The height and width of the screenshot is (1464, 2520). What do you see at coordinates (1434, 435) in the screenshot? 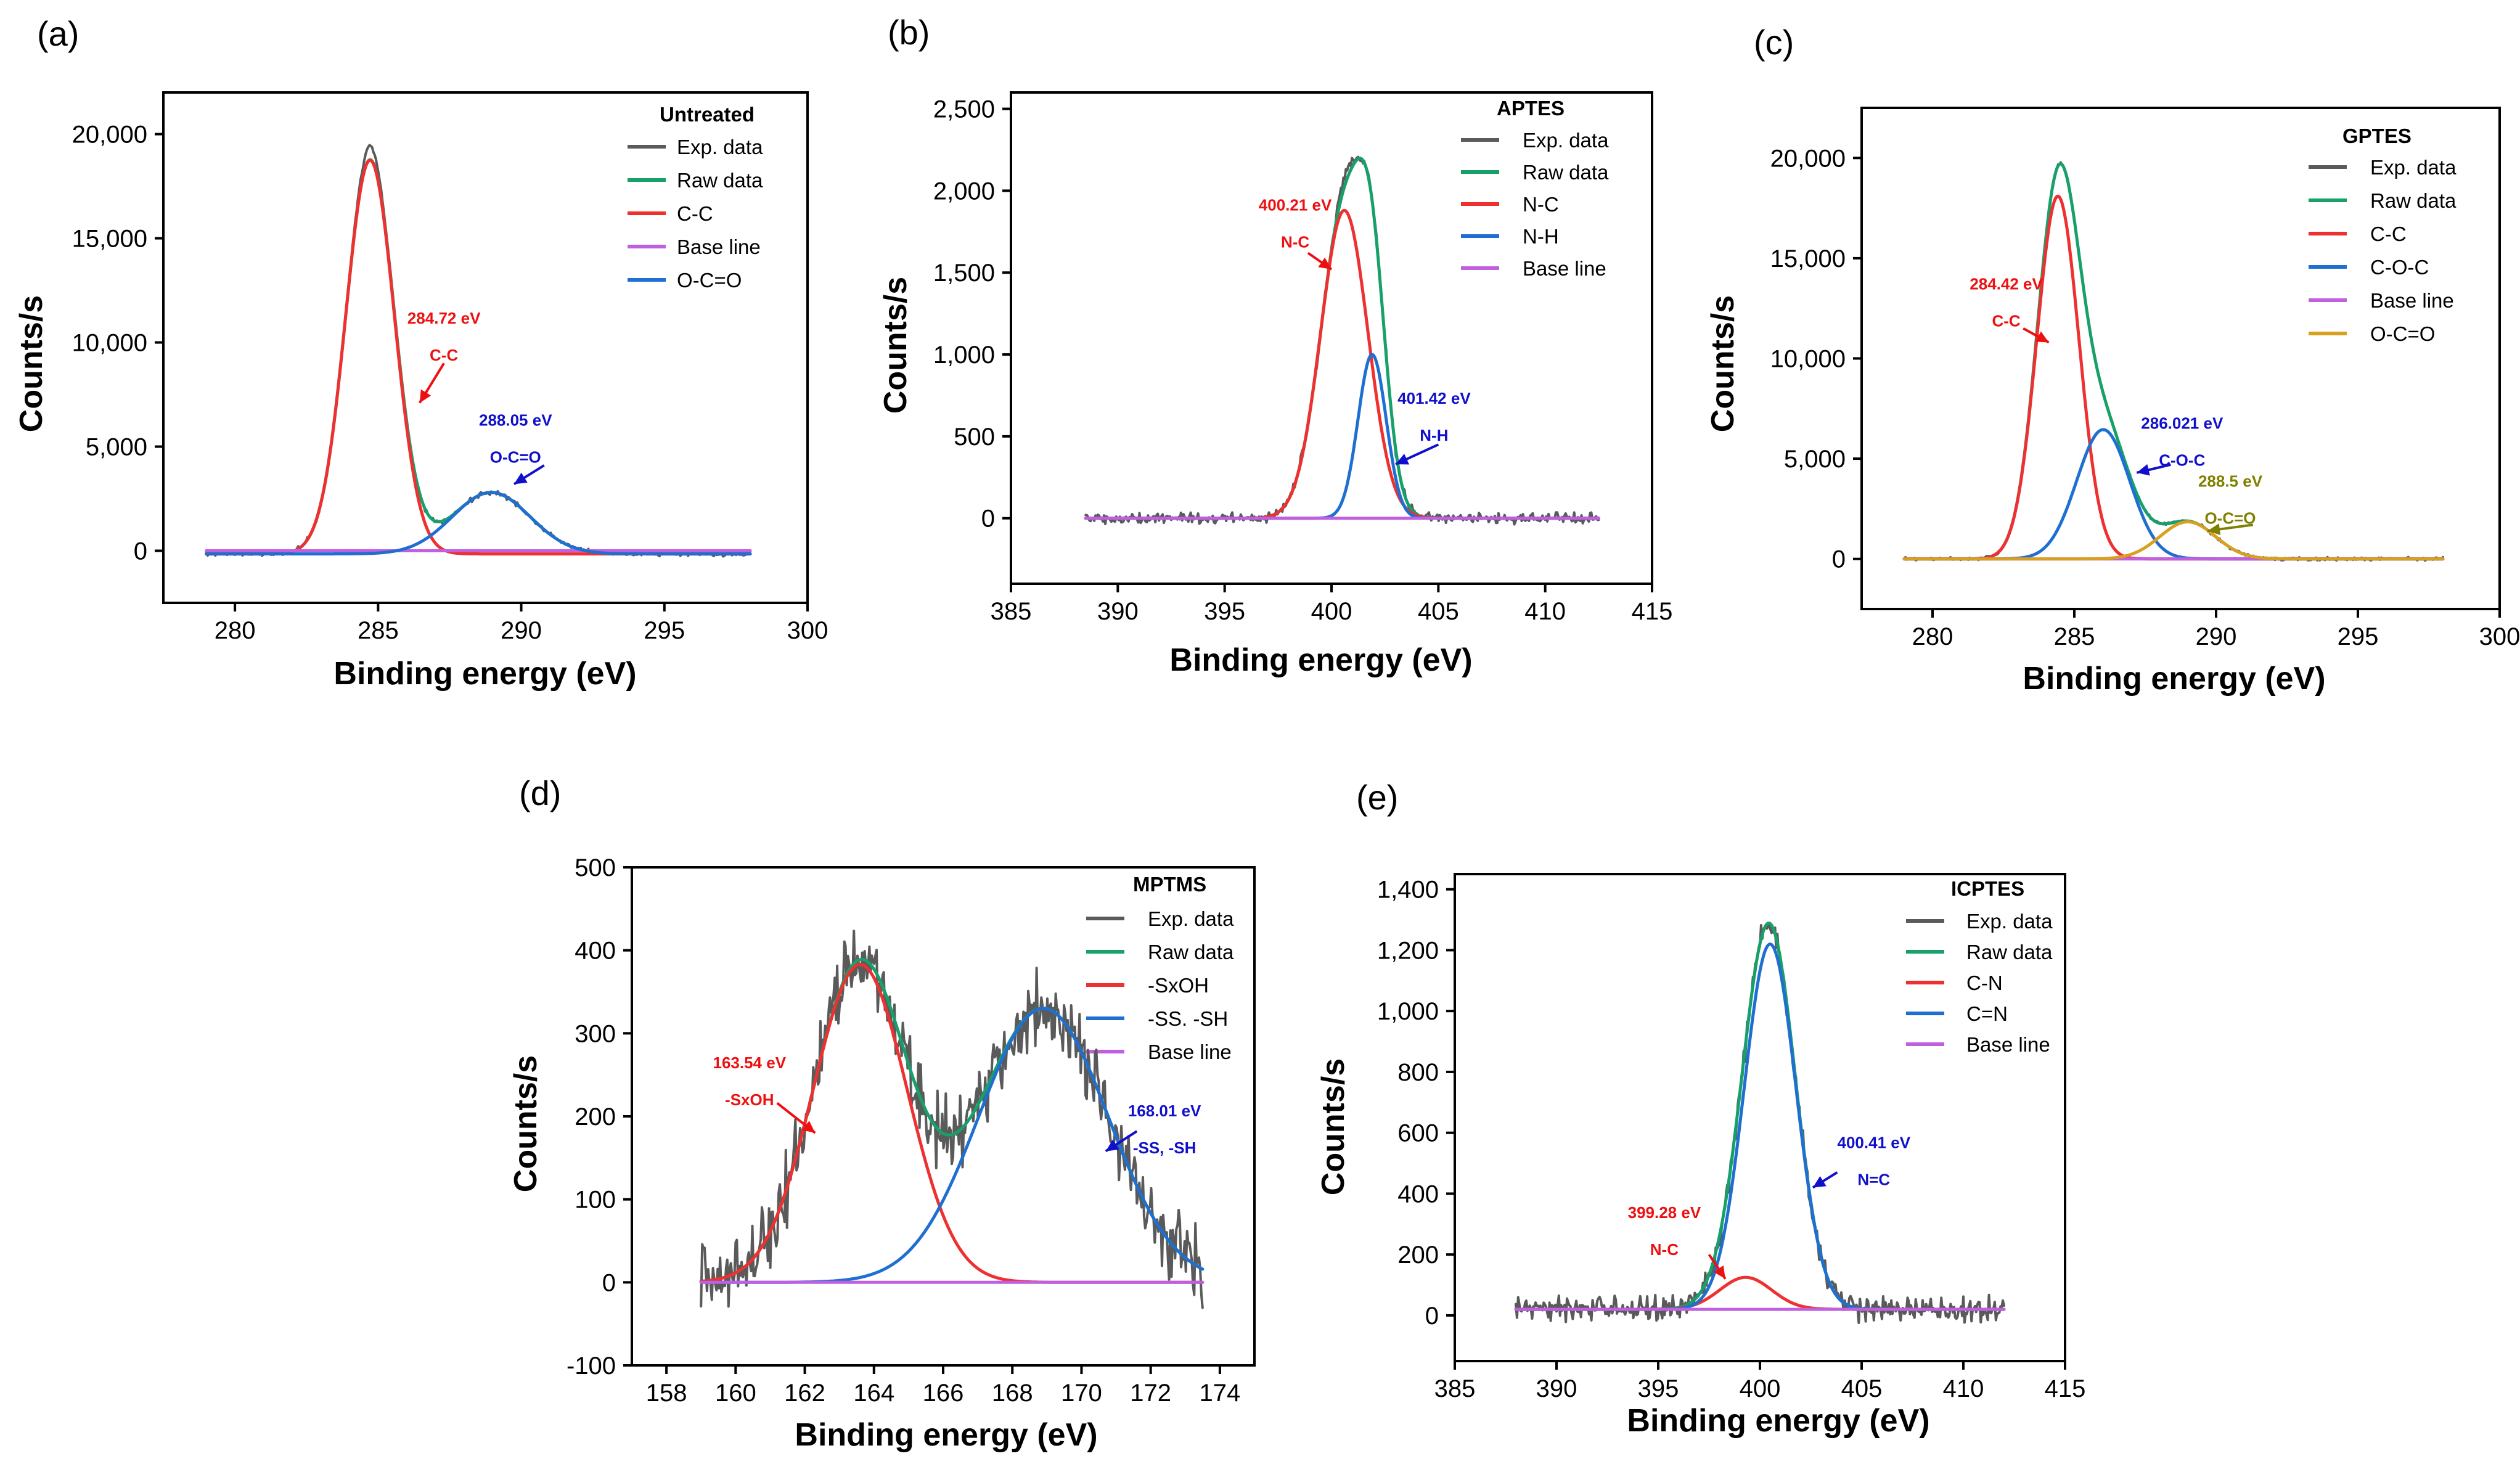
I see `annotation-bond: N-H` at bounding box center [1434, 435].